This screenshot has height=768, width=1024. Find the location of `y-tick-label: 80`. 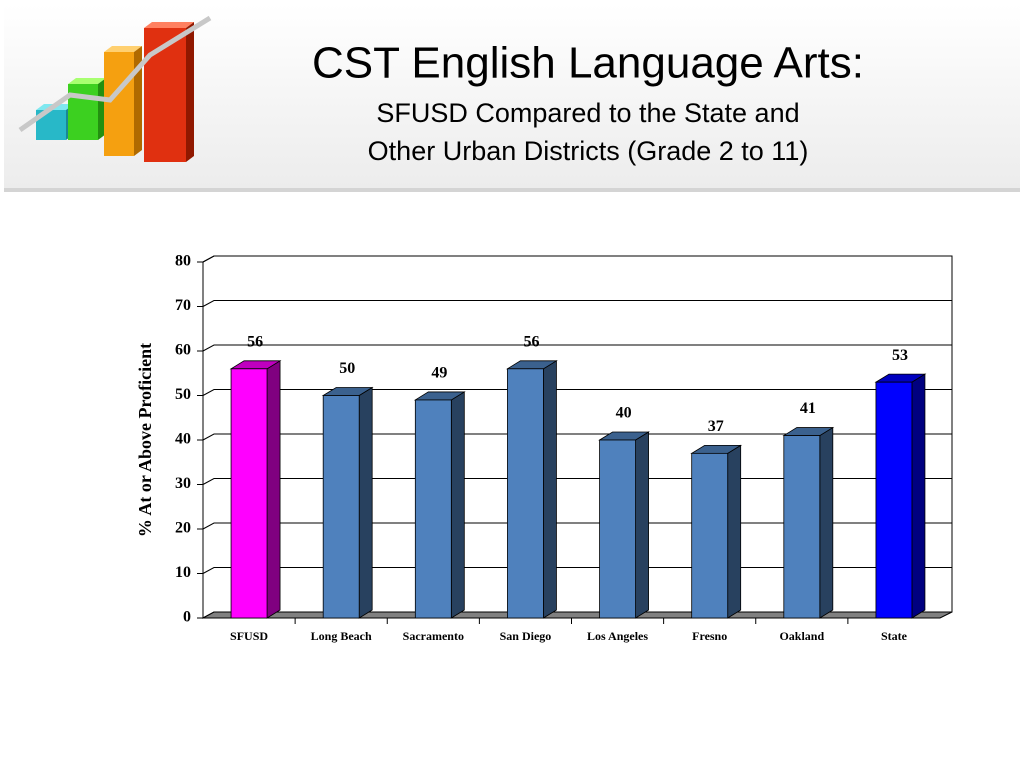

y-tick-label: 80 is located at coordinates (183, 261).